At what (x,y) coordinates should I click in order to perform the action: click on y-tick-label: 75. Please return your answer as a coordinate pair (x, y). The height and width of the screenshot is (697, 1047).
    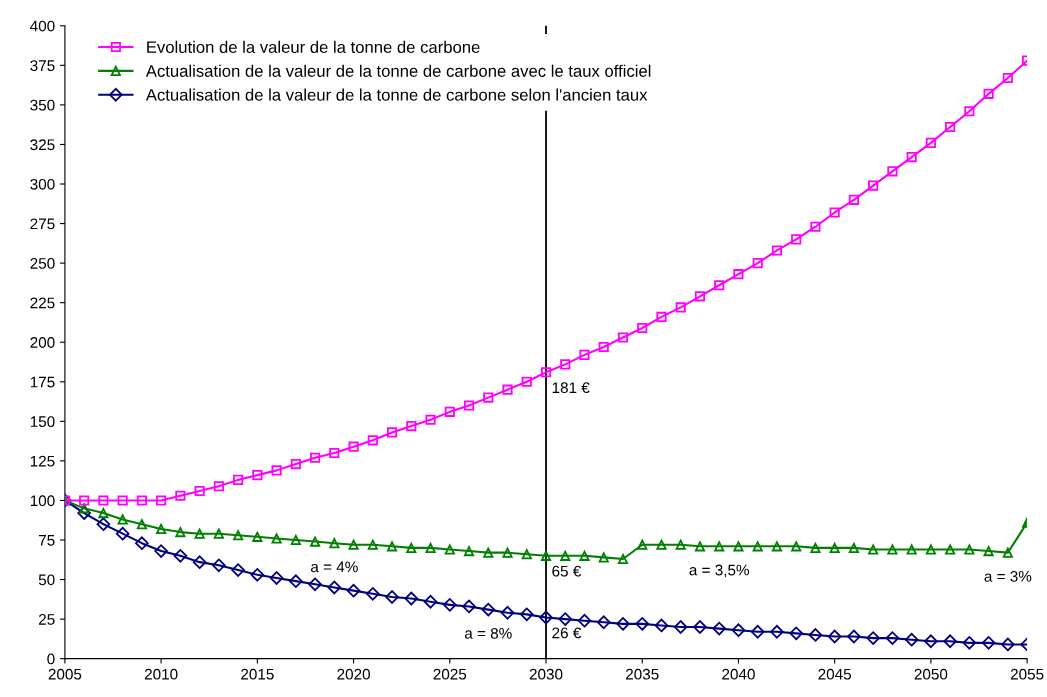
    Looking at the image, I should click on (46, 540).